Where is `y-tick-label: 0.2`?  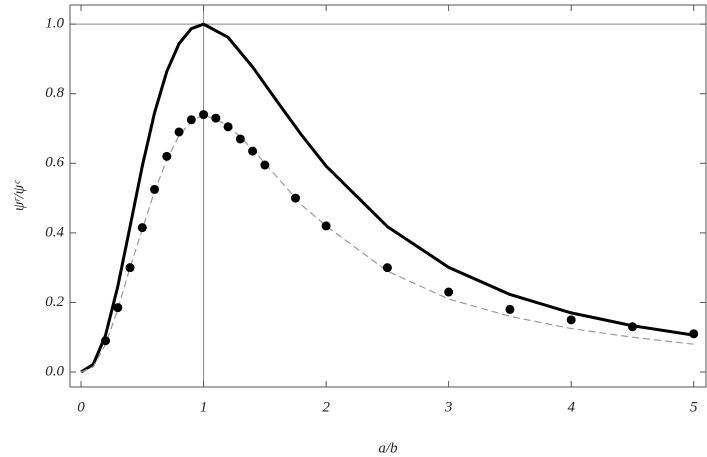 y-tick-label: 0.2 is located at coordinates (54, 302).